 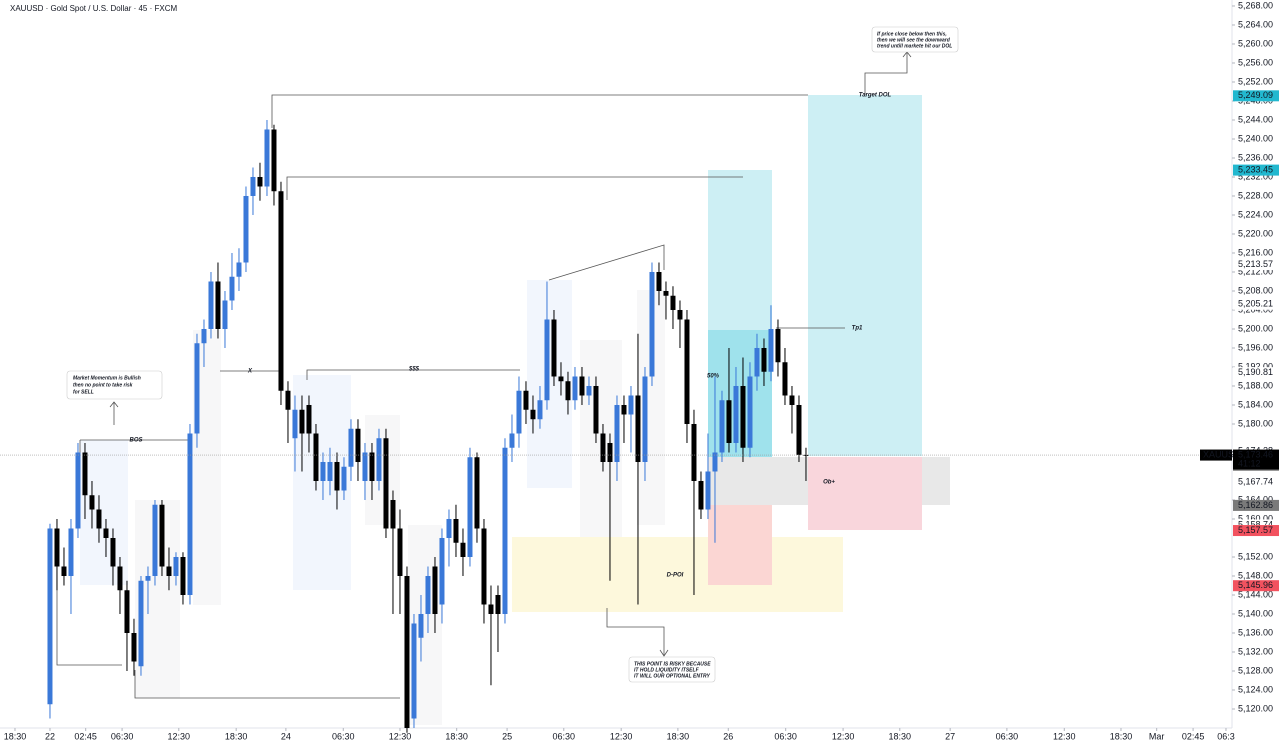 I want to click on y-tick-label: 5,120.00, so click(x=1255, y=708).